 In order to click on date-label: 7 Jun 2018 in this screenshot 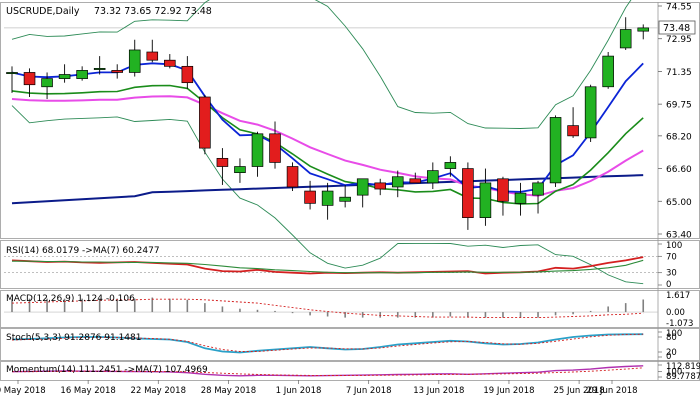, I will do `click(369, 391)`.